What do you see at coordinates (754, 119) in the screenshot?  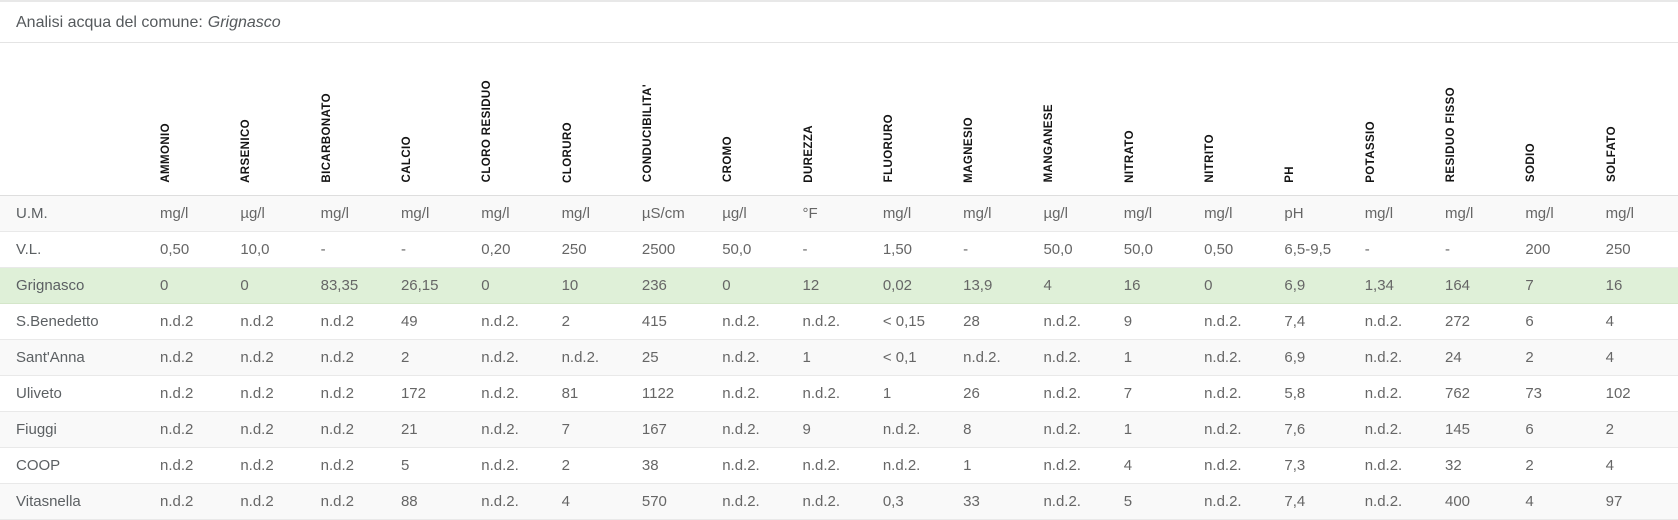 I see `column-header-cromo: CROMO` at bounding box center [754, 119].